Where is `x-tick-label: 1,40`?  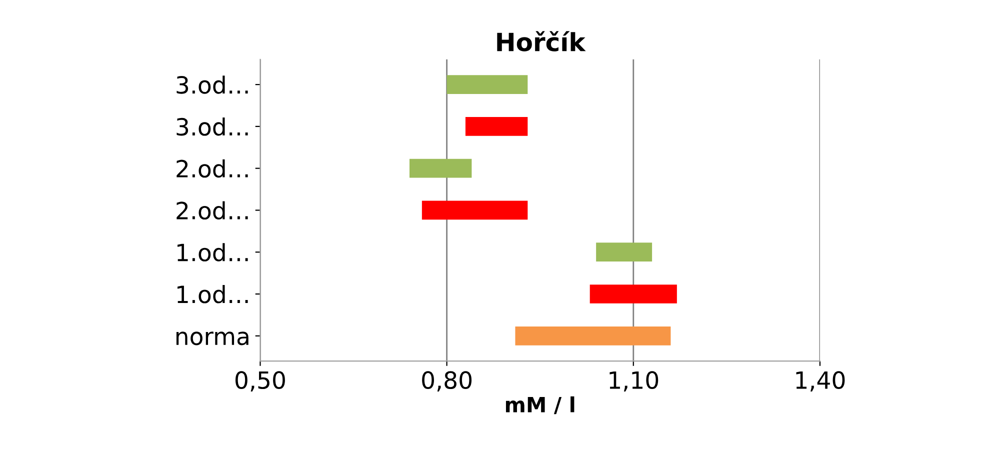 x-tick-label: 1,40 is located at coordinates (820, 381).